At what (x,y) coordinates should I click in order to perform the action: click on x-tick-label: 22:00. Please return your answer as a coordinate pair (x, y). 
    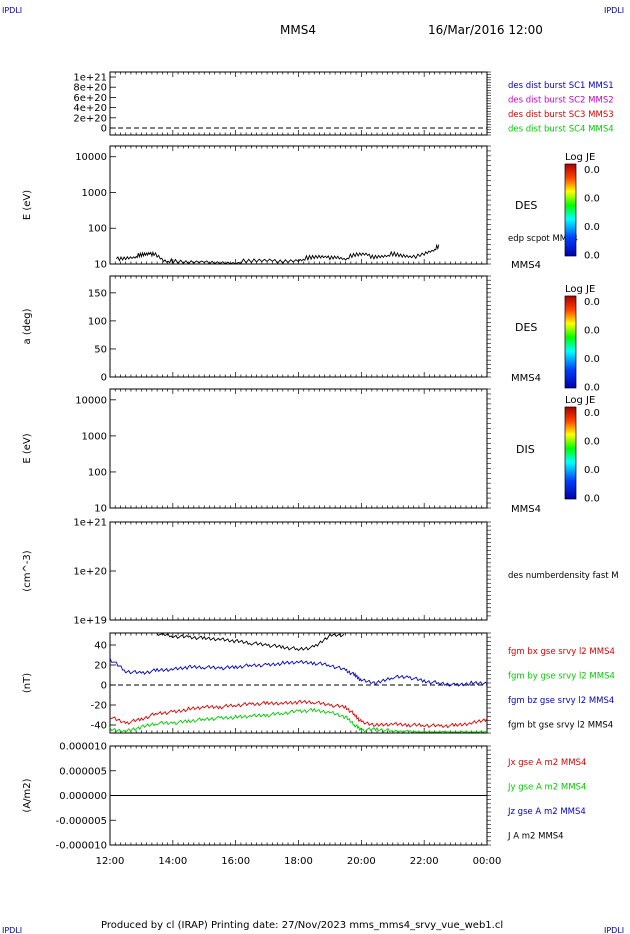
    Looking at the image, I should click on (424, 861).